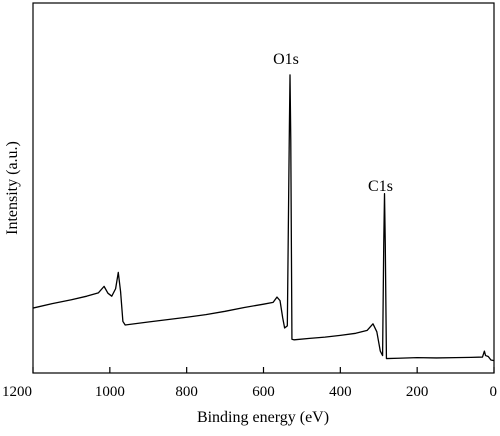 This screenshot has width=500, height=436. I want to click on y-axis-title: Intensity (a.u.), so click(12, 188).